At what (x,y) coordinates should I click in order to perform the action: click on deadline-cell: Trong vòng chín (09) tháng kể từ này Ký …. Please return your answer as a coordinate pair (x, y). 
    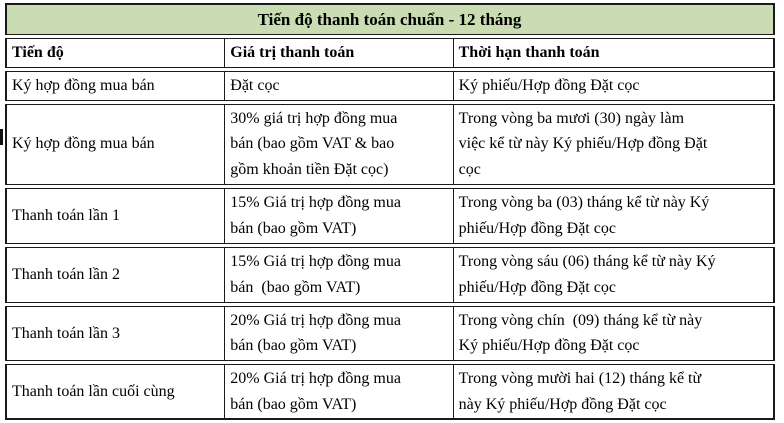
    Looking at the image, I should click on (614, 333).